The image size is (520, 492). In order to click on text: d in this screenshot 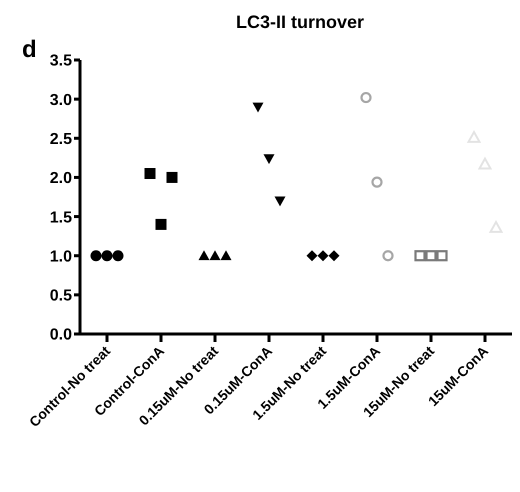, I will do `click(29, 50)`.